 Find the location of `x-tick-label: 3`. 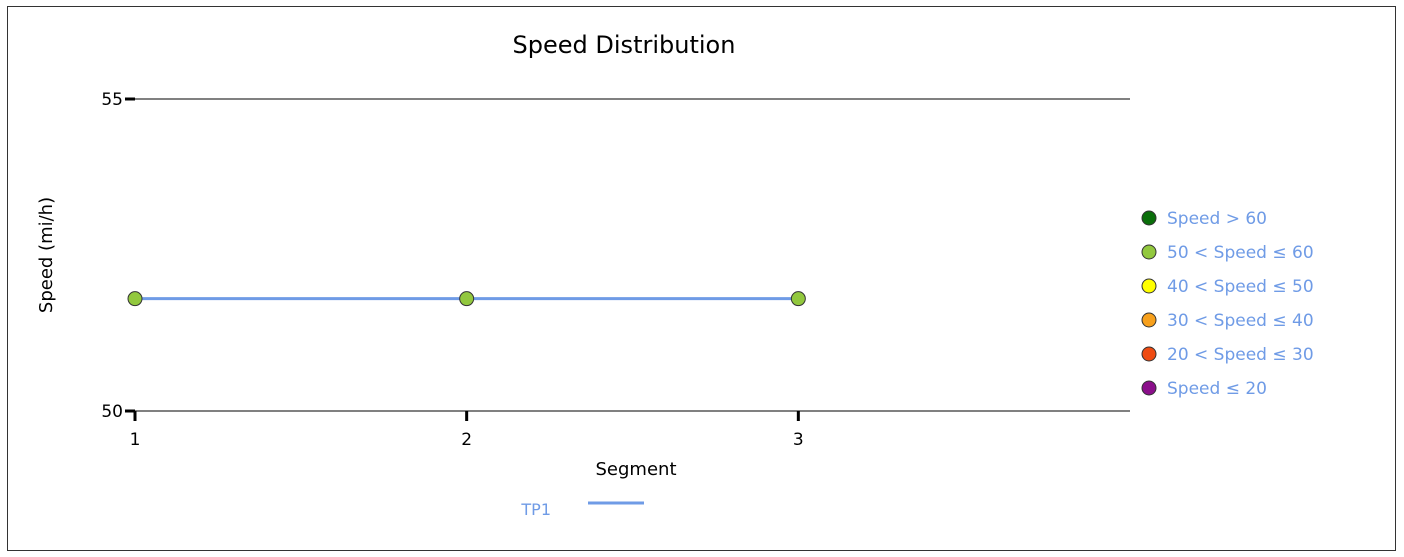

x-tick-label: 3 is located at coordinates (798, 440).